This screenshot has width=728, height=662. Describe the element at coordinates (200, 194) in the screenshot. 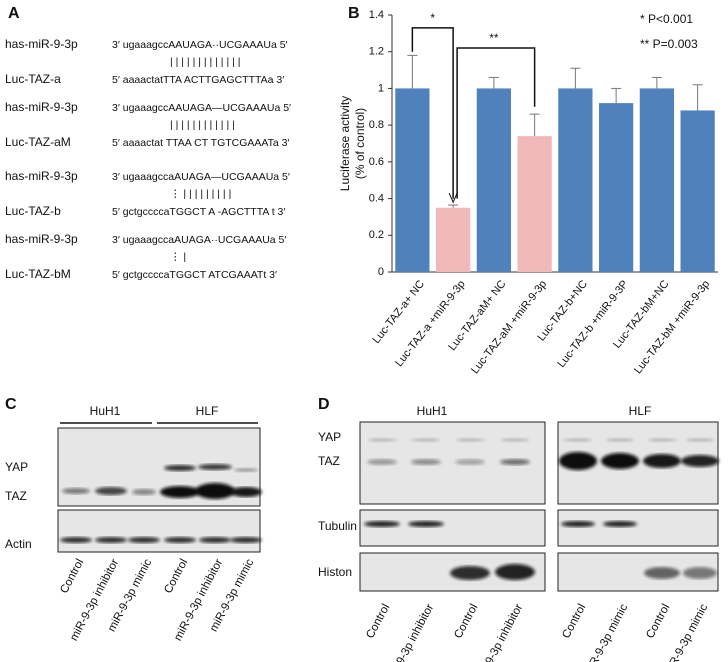

I see `pairing: ⋮ | | | | | | | | |` at that location.